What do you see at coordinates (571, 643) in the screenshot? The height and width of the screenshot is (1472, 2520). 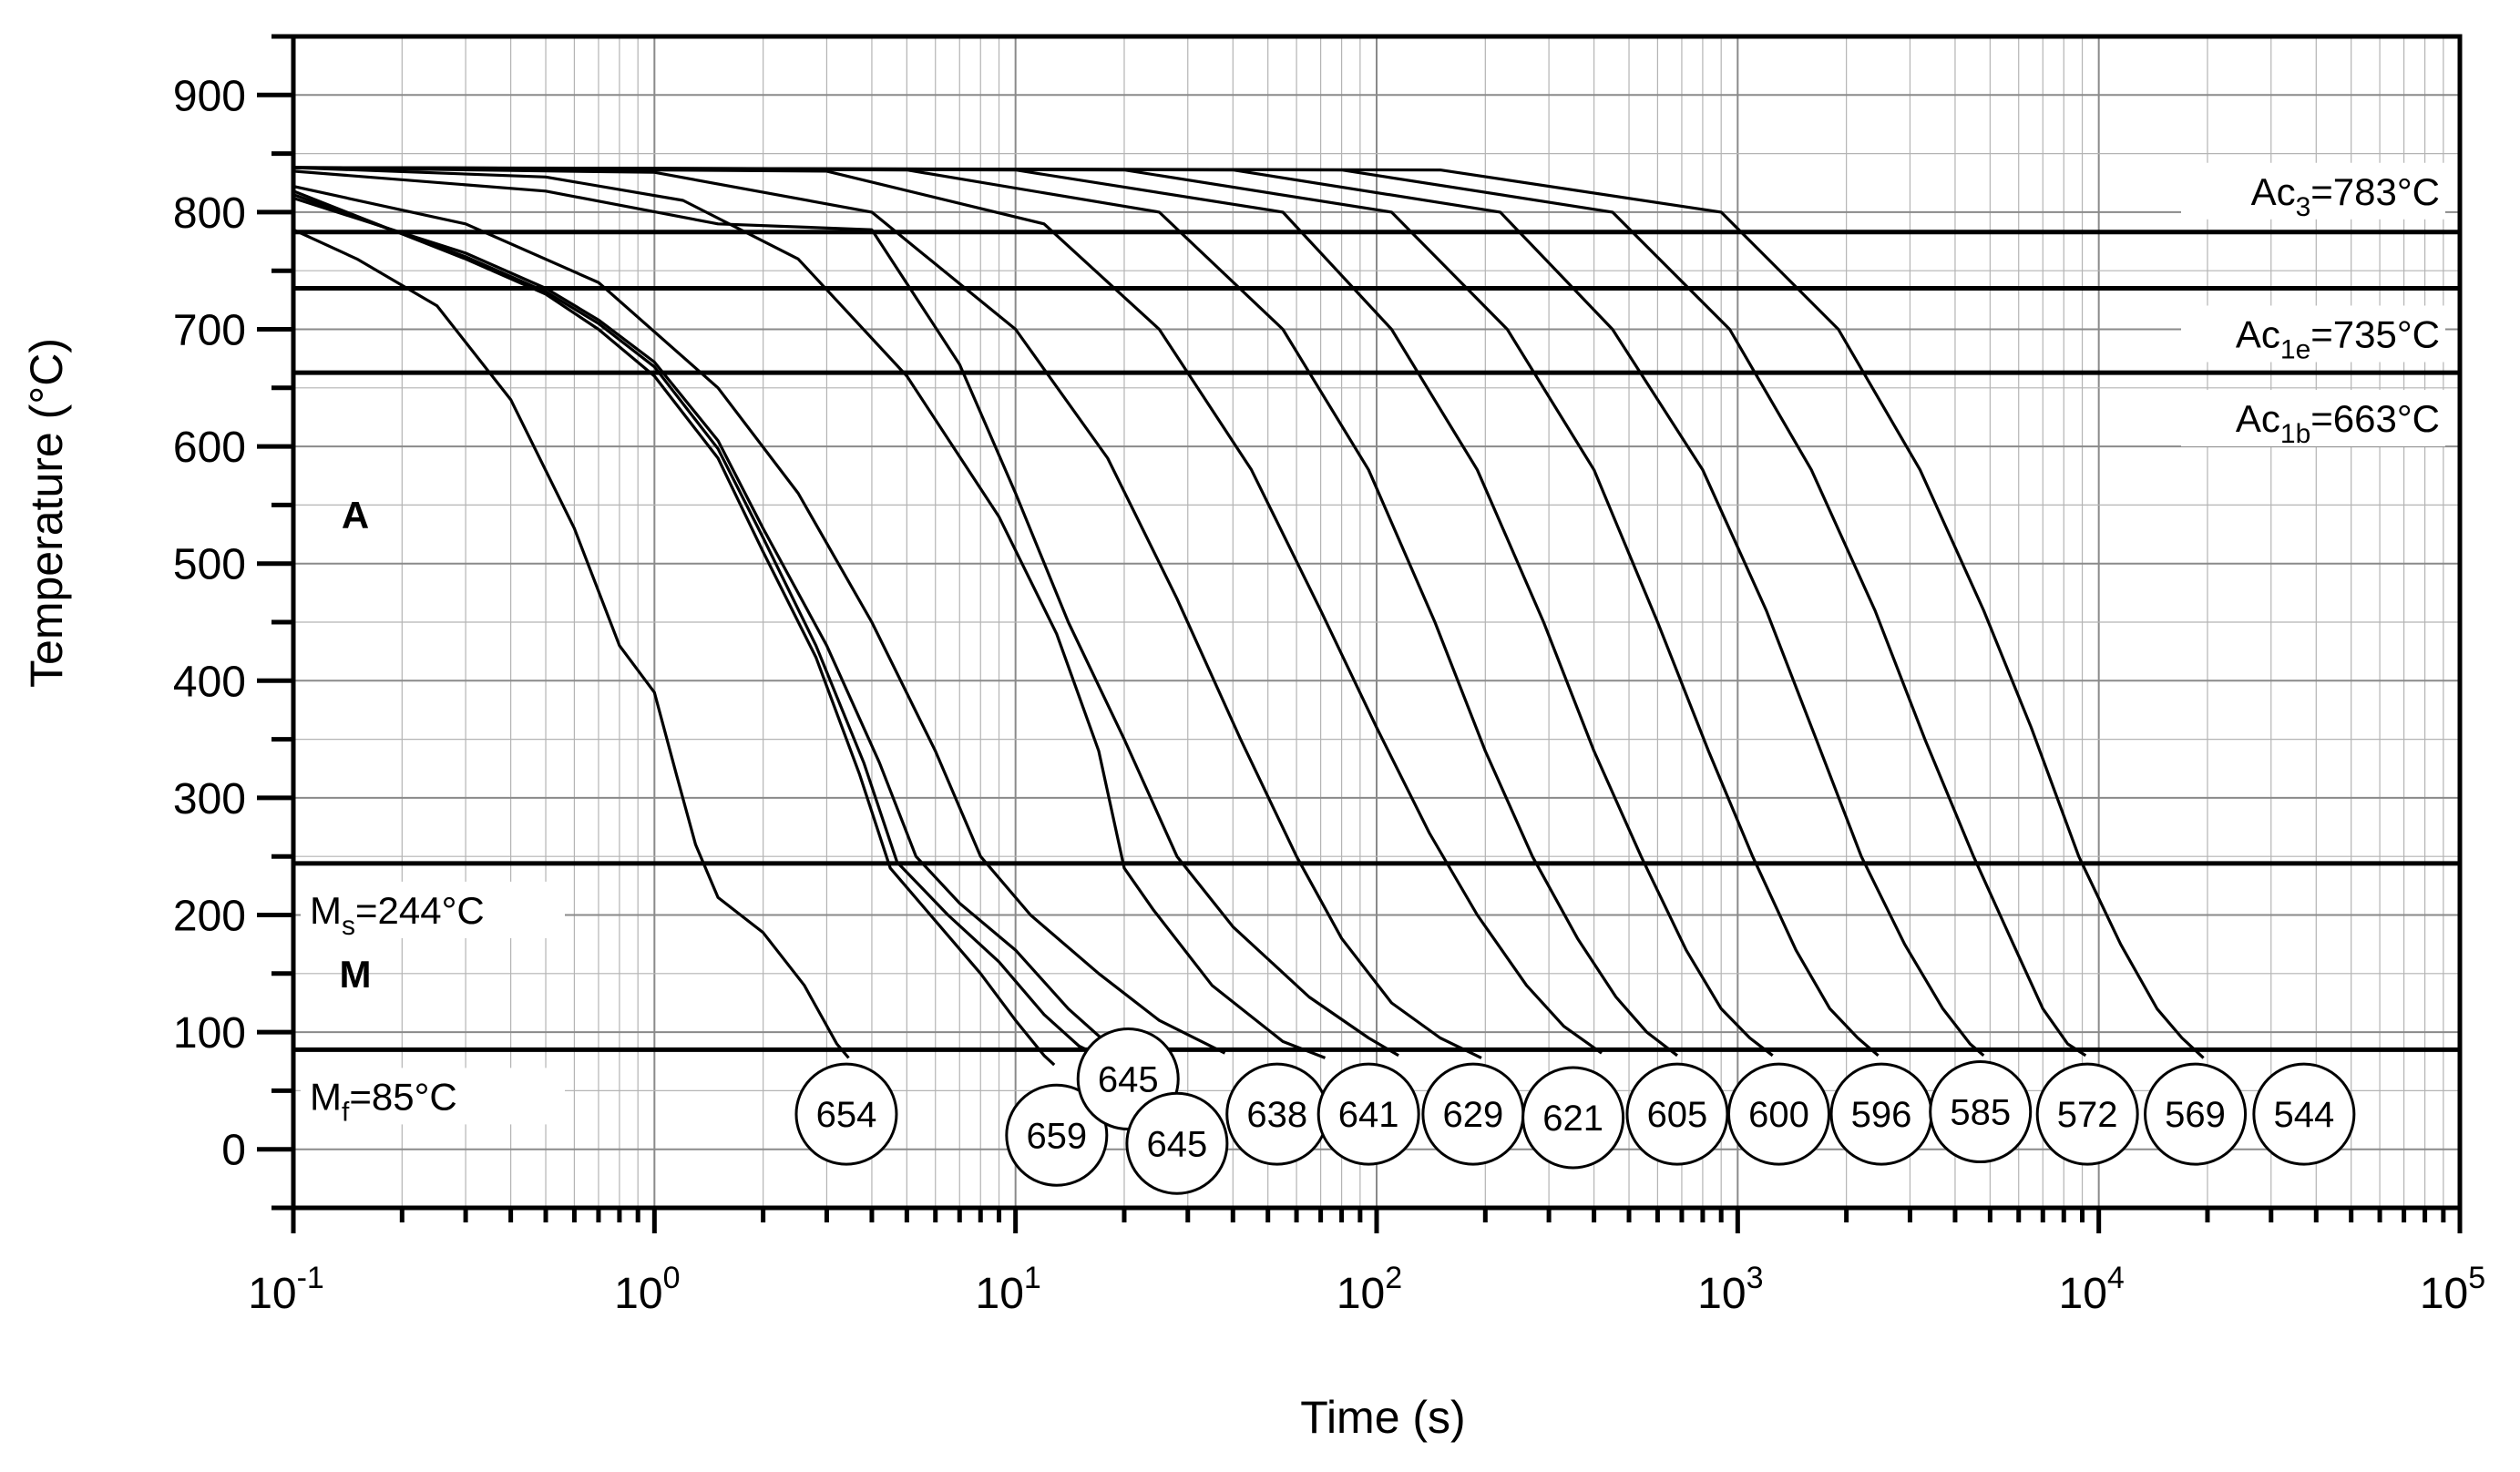 I see `cooling-curve` at bounding box center [571, 643].